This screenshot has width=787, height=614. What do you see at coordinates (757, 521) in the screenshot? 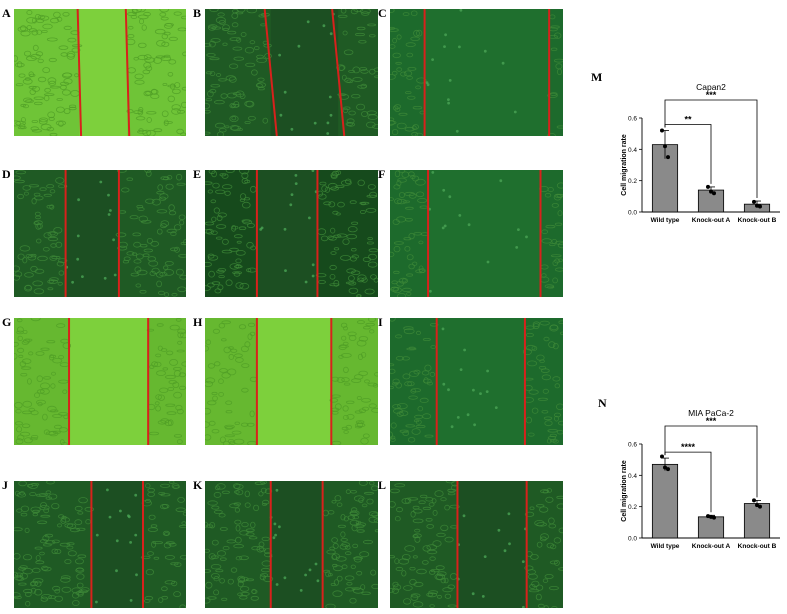
I see `bar-knock-out-b` at bounding box center [757, 521].